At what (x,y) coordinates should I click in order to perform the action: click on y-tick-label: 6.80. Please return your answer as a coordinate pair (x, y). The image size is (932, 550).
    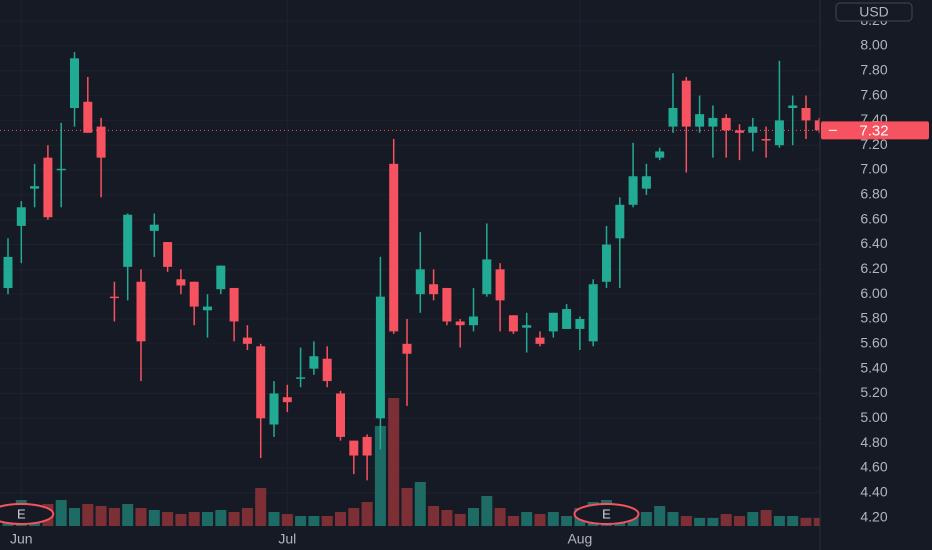
    Looking at the image, I should click on (873, 194).